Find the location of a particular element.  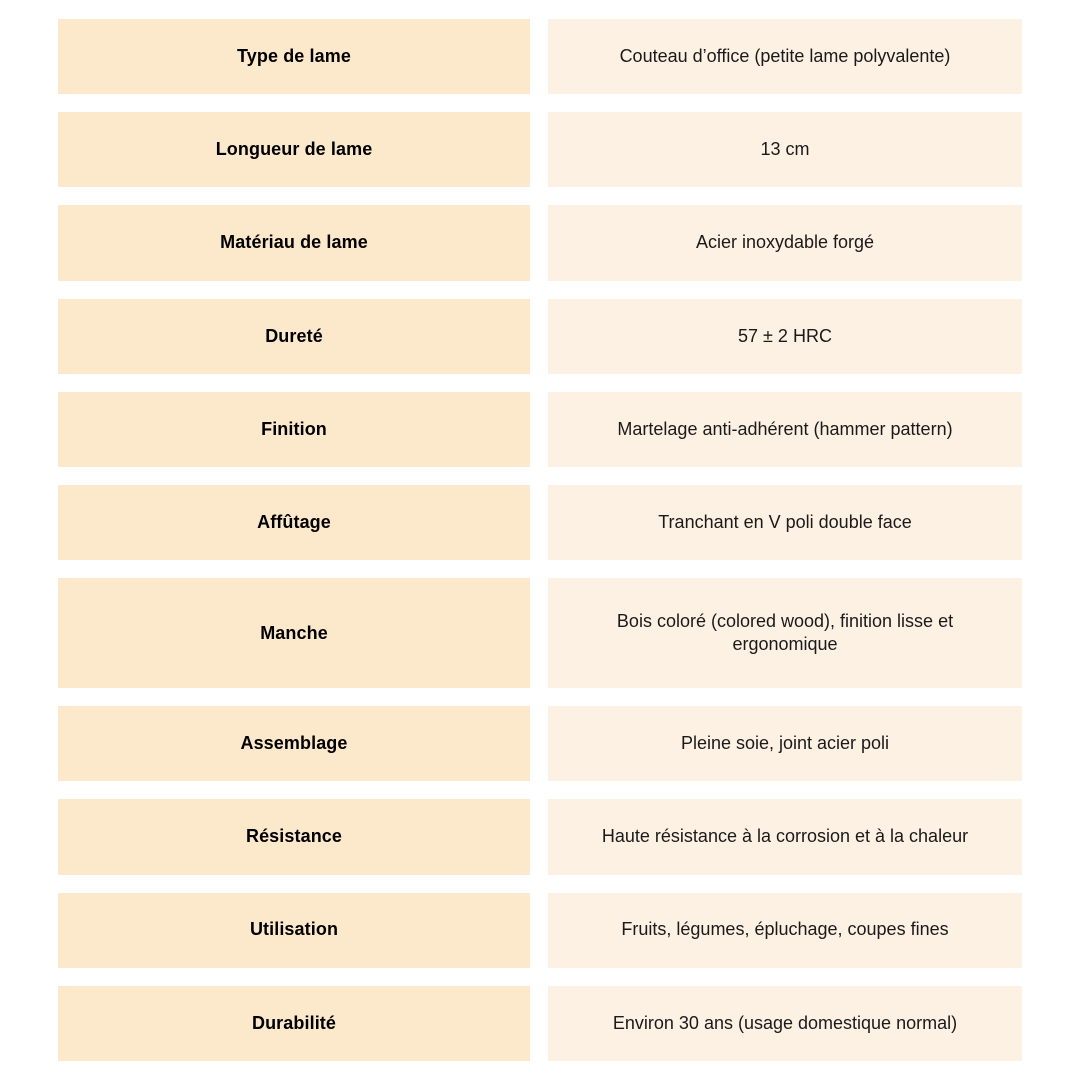

spec-label-cell: Dureté is located at coordinates (294, 336).